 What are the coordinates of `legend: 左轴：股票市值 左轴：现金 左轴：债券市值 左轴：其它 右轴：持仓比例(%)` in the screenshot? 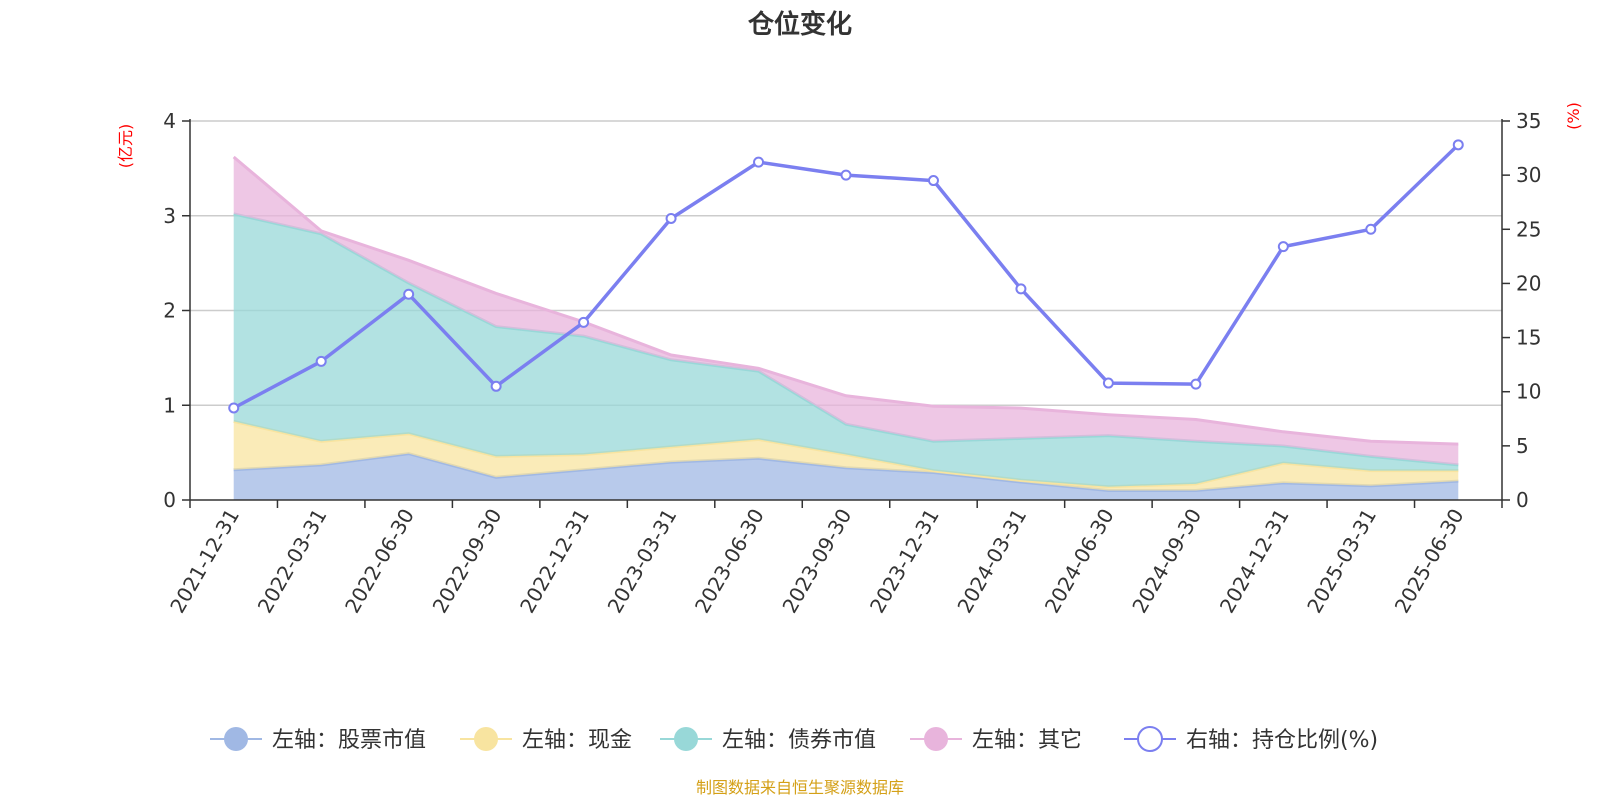 It's located at (794, 739).